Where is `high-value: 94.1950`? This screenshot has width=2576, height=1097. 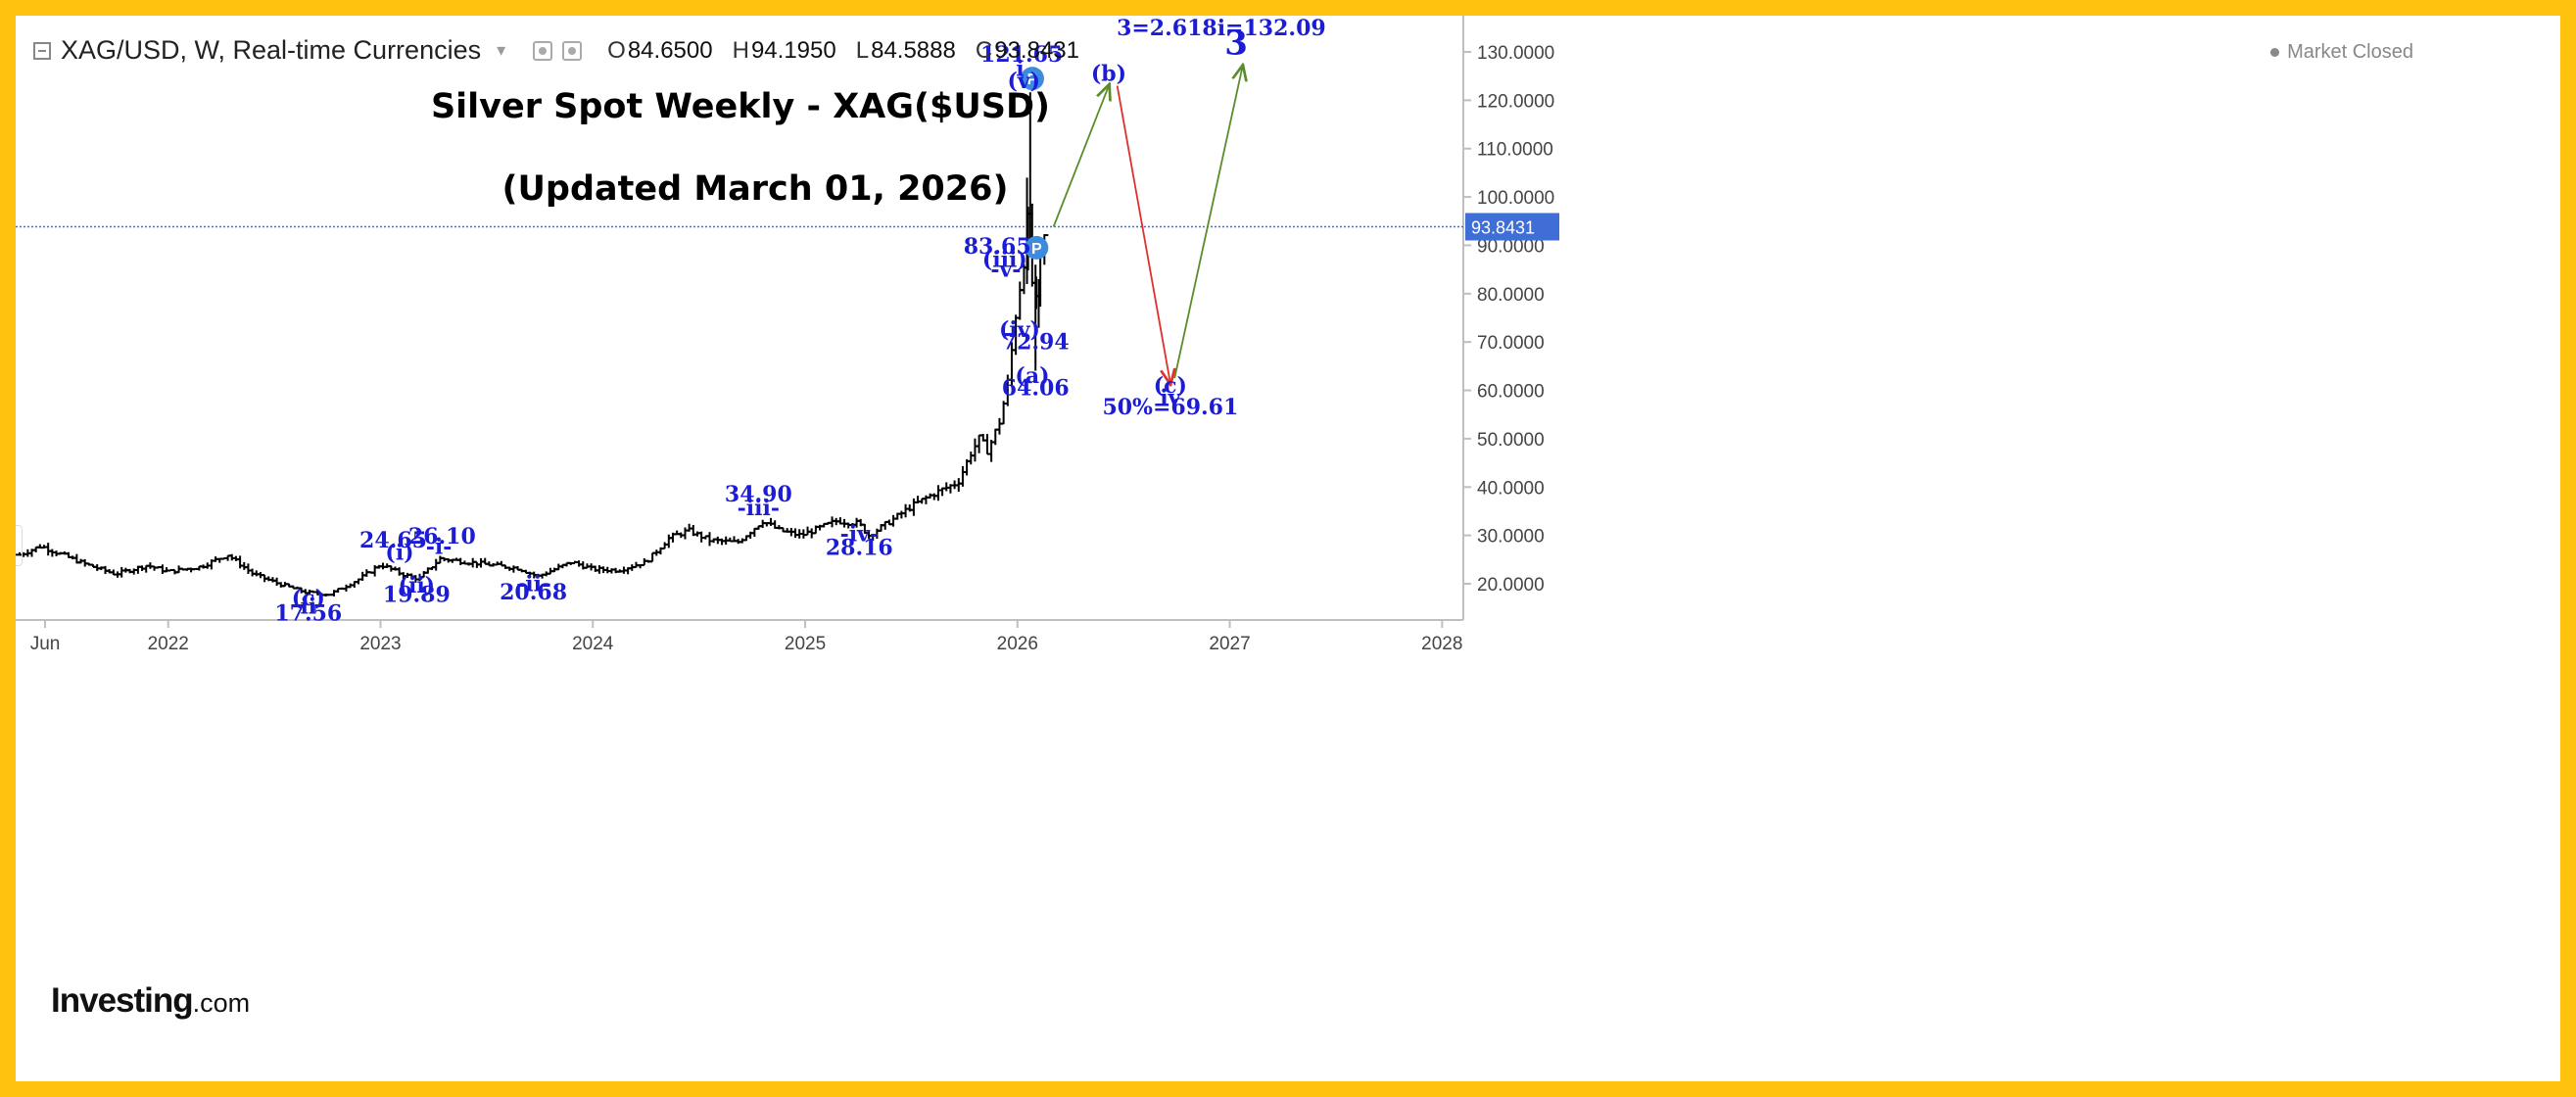
high-value: 94.1950 is located at coordinates (793, 50).